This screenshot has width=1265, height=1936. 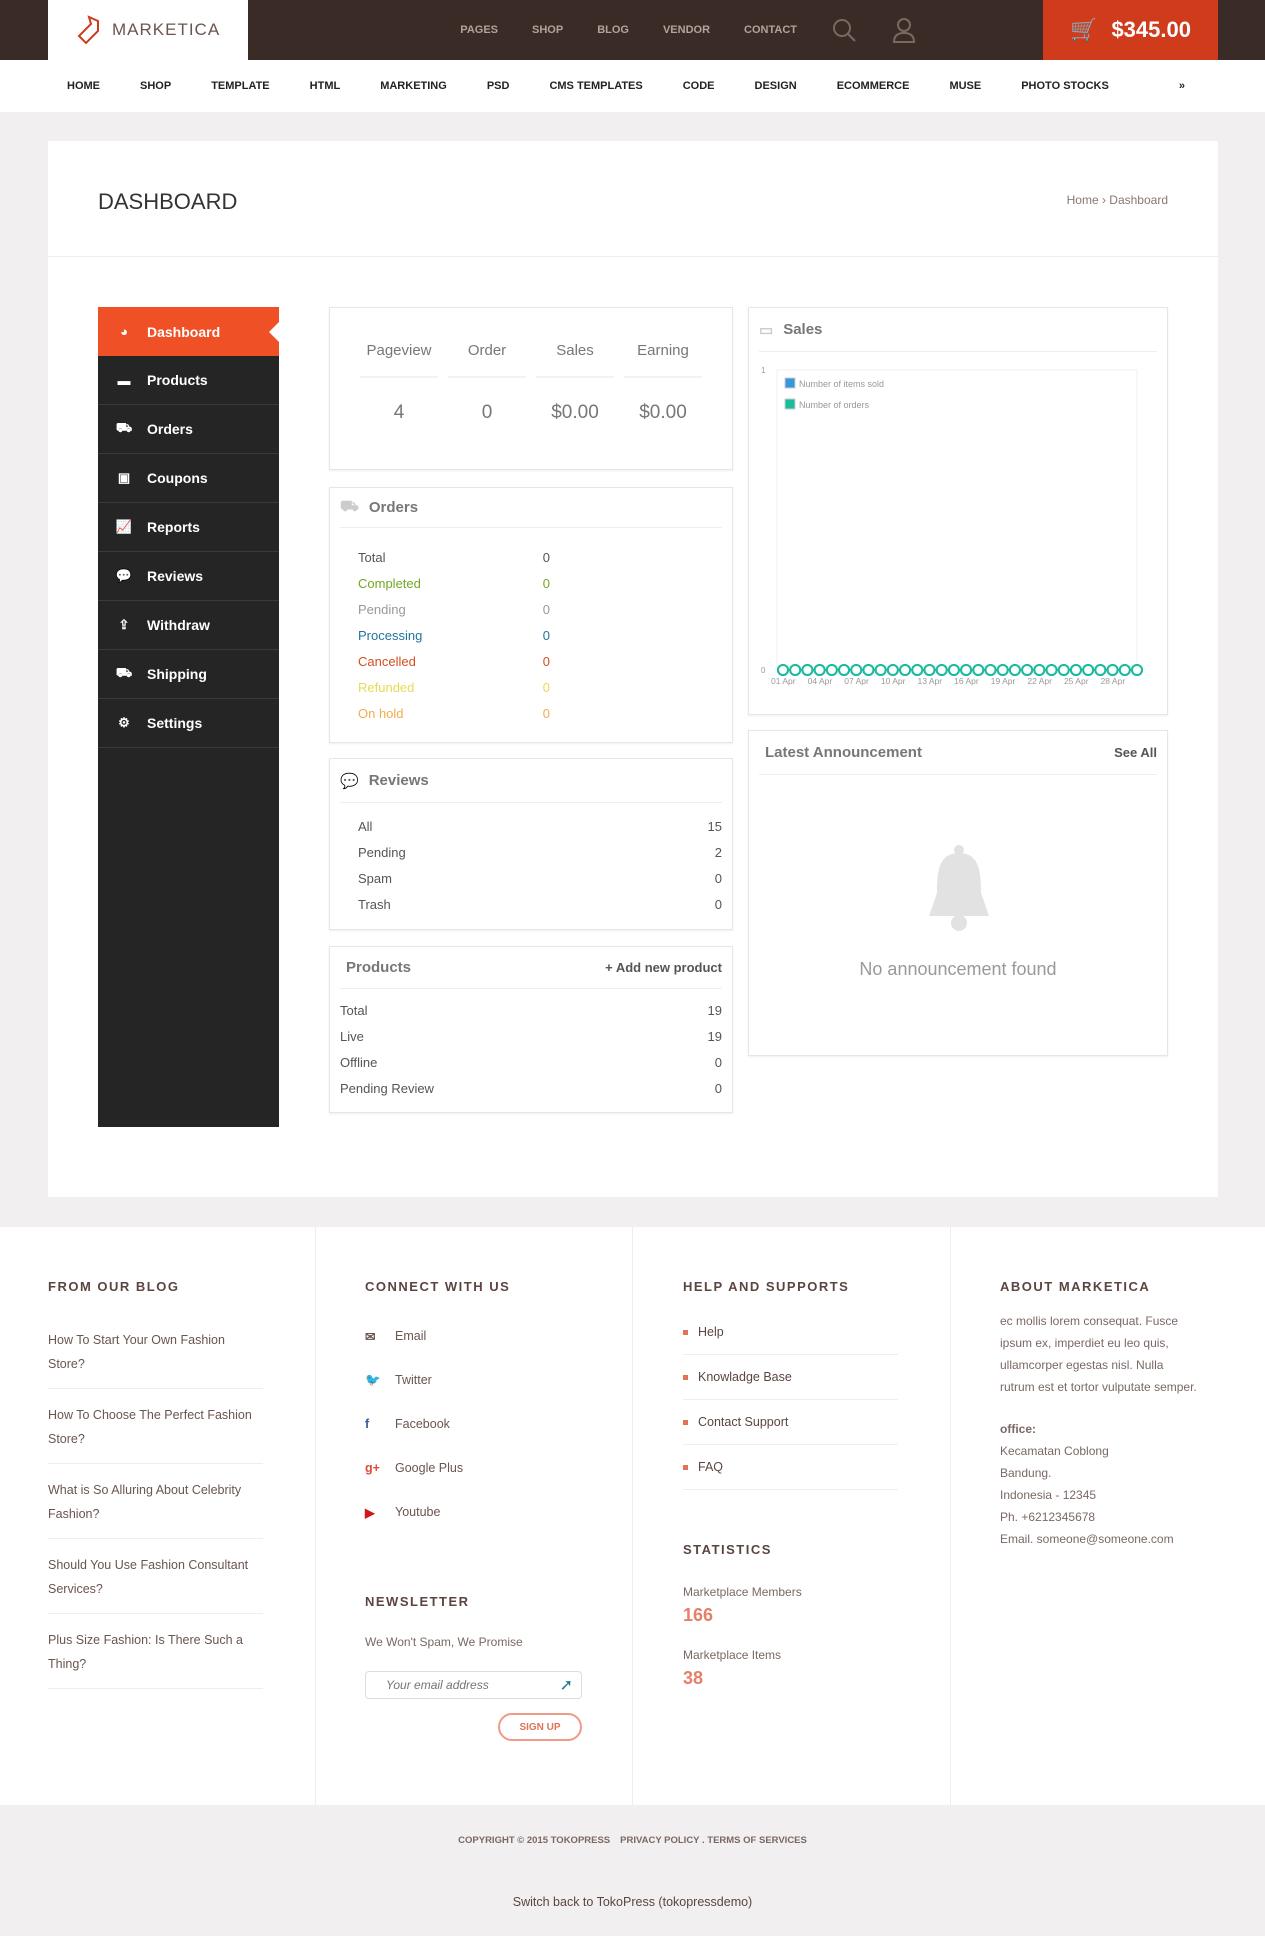 What do you see at coordinates (685, 1422) in the screenshot?
I see `bullet-icon` at bounding box center [685, 1422].